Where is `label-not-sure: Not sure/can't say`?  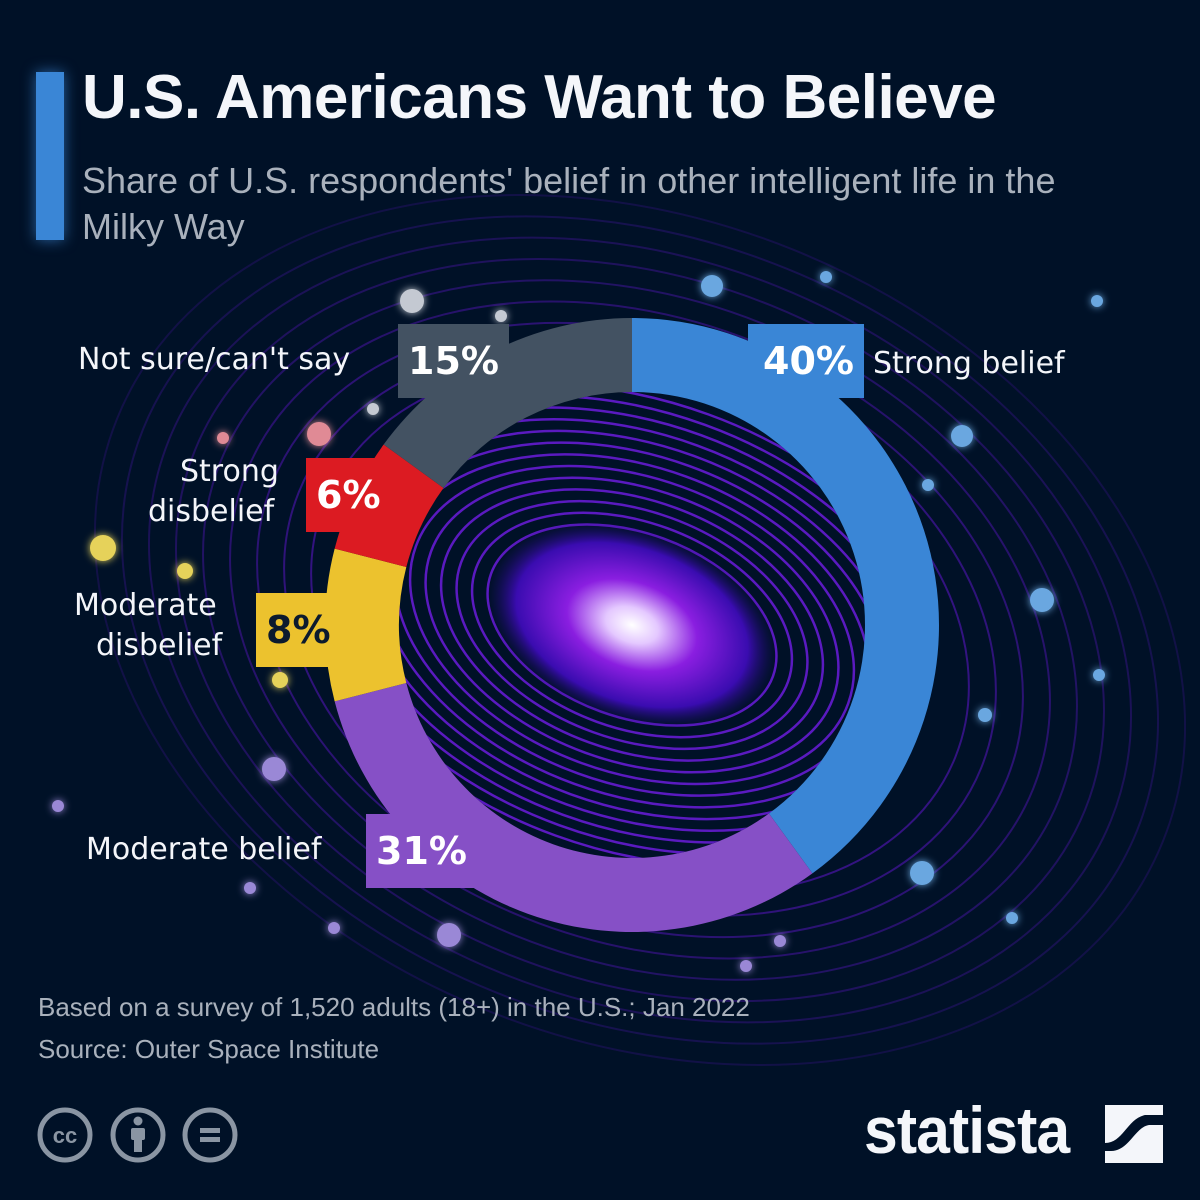
label-not-sure: Not sure/can't say is located at coordinates (214, 359).